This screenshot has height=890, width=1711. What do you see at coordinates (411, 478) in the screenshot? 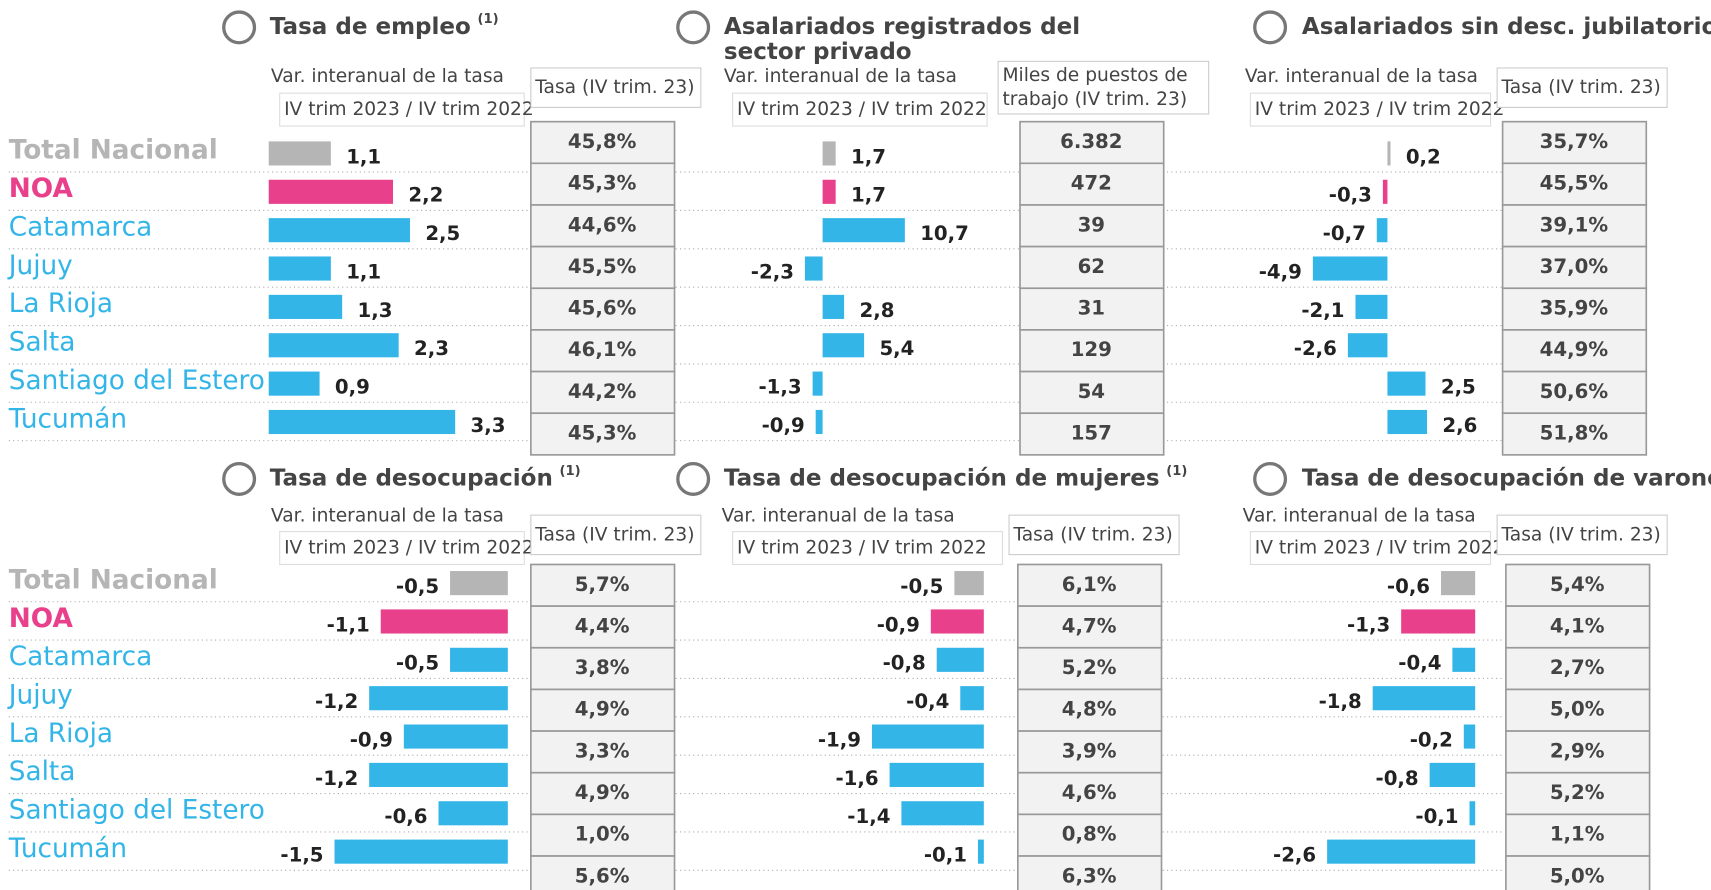
I see `panel-title: Tasa de desocupación` at bounding box center [411, 478].